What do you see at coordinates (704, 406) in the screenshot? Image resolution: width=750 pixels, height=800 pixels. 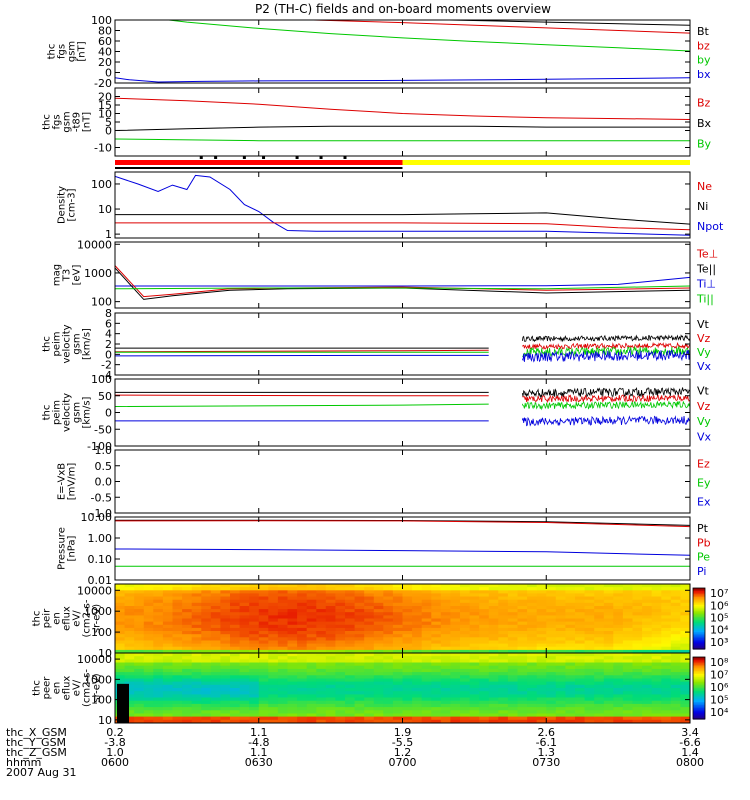 I see `legend-Vz: Vz` at bounding box center [704, 406].